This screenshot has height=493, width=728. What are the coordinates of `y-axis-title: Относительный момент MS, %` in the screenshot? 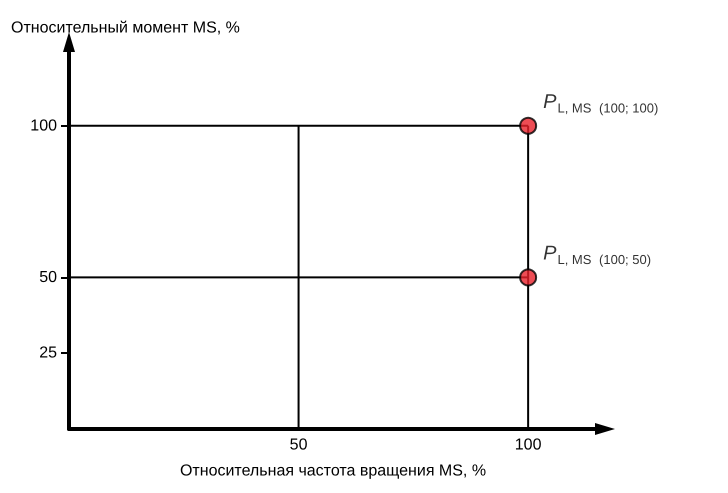 It's located at (125, 28).